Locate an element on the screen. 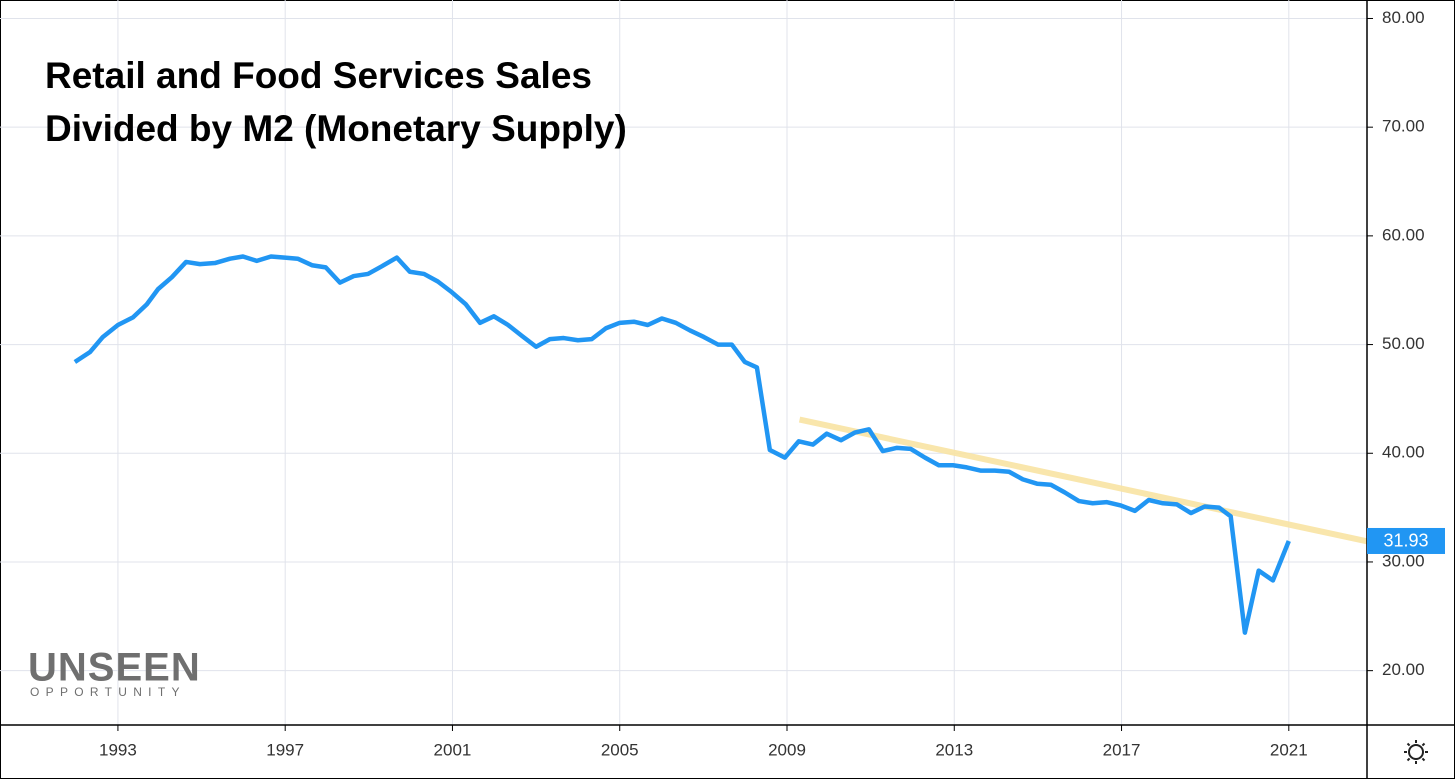 This screenshot has height=779, width=1455. x-tick-label: 1993 is located at coordinates (118, 749).